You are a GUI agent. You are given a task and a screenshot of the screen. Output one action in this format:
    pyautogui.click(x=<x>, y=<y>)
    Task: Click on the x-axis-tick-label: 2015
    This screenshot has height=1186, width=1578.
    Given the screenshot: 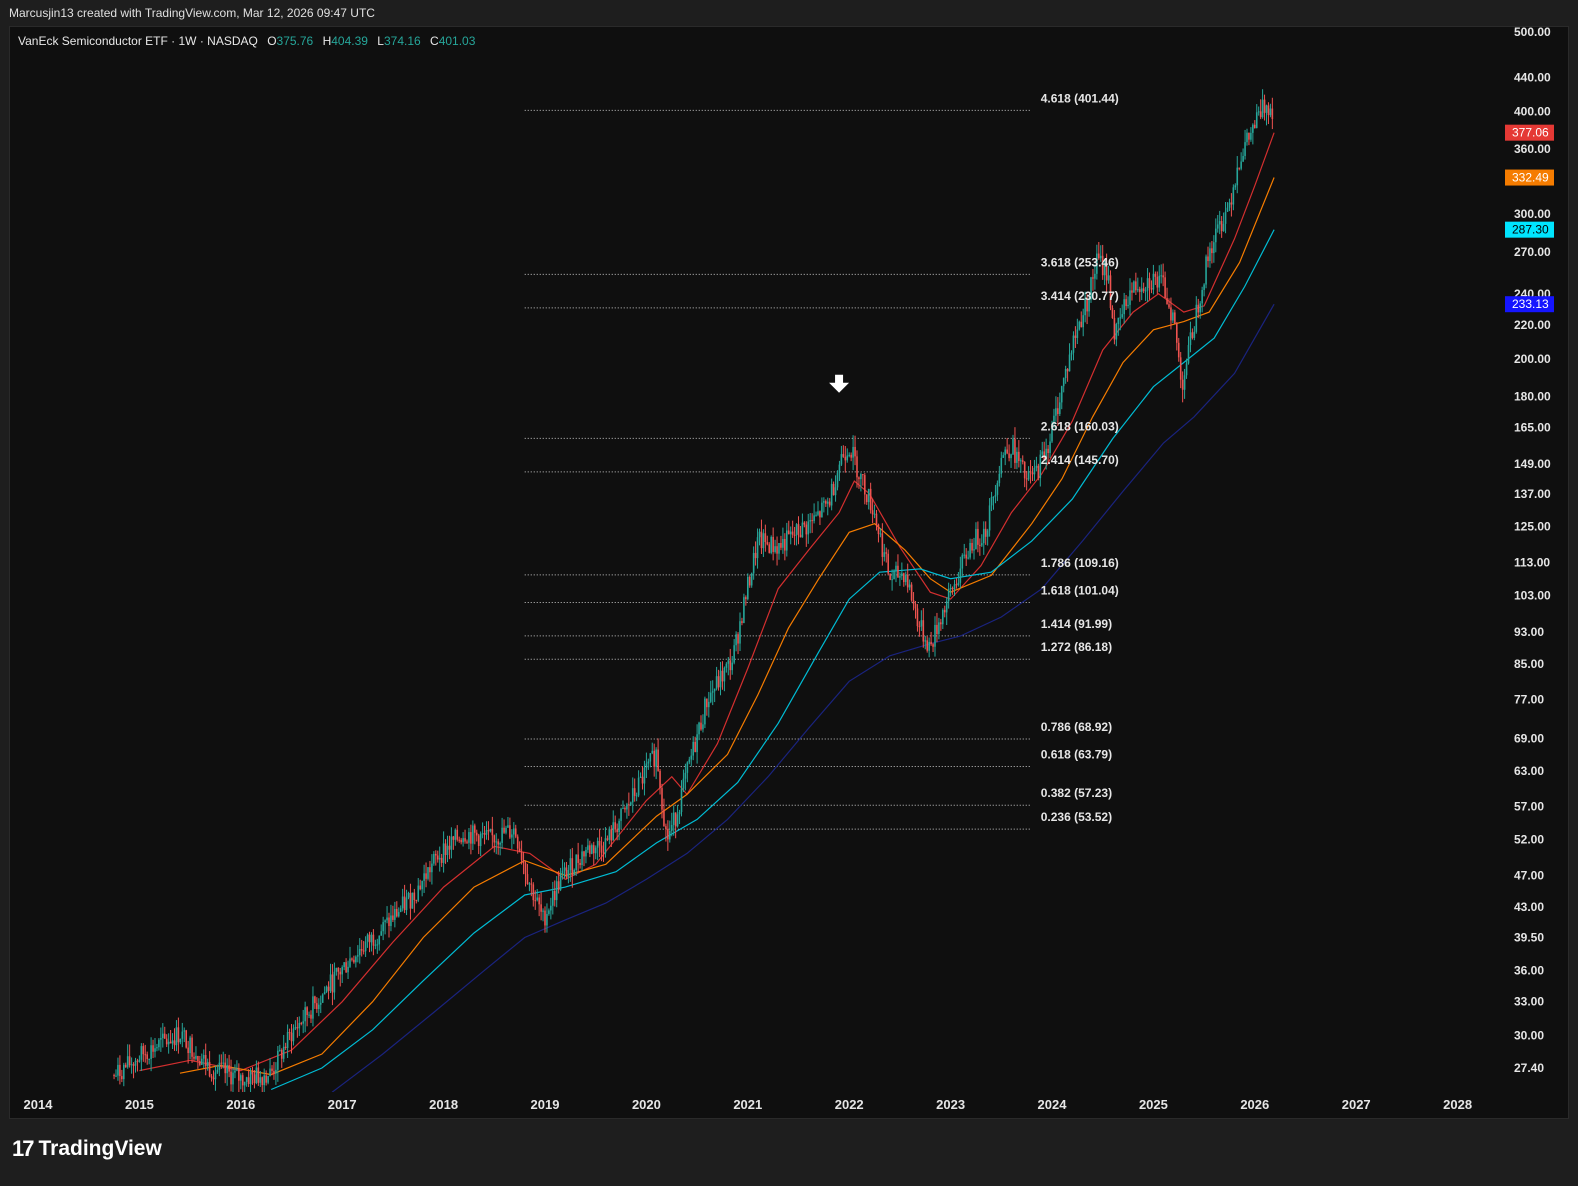 What is the action you would take?
    pyautogui.click(x=139, y=1104)
    